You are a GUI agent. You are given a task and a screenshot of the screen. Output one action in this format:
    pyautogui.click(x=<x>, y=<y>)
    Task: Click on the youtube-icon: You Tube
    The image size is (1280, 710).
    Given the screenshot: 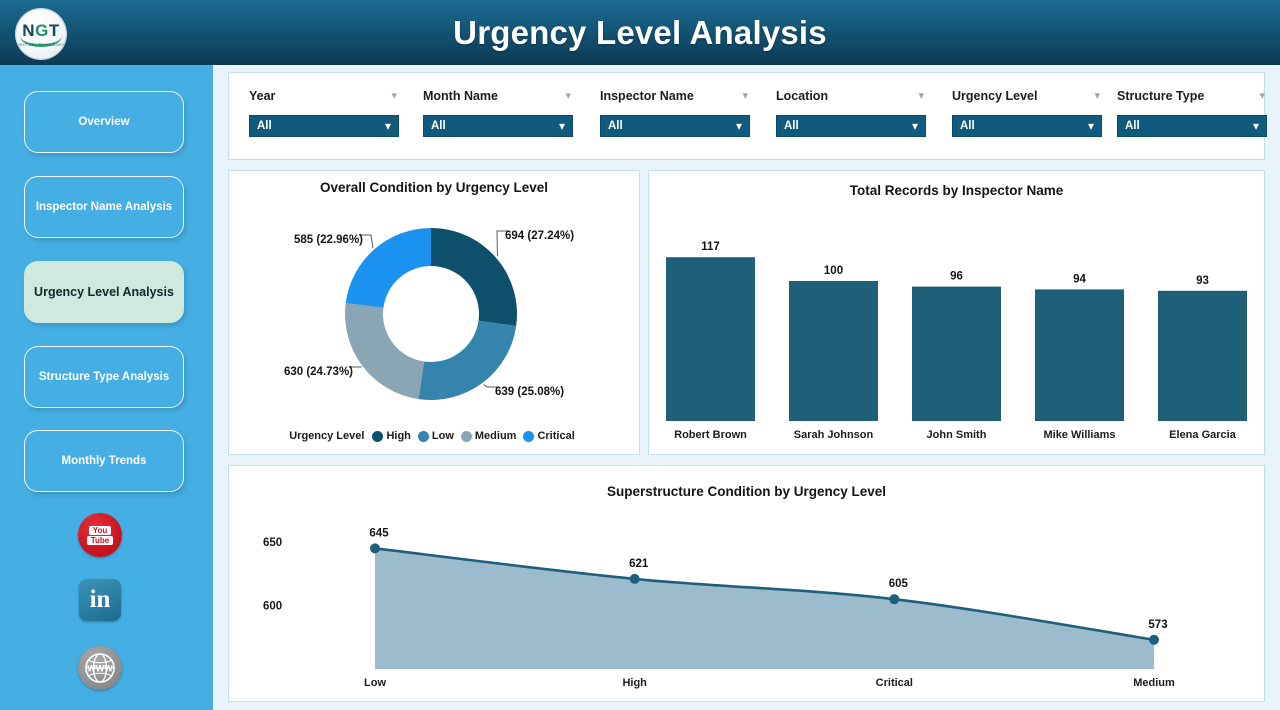 What is the action you would take?
    pyautogui.click(x=100, y=535)
    